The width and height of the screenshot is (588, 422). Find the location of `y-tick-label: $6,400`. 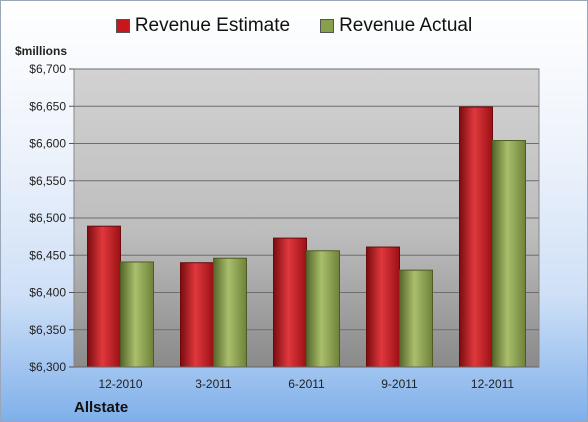

y-tick-label: $6,400 is located at coordinates (47, 293).